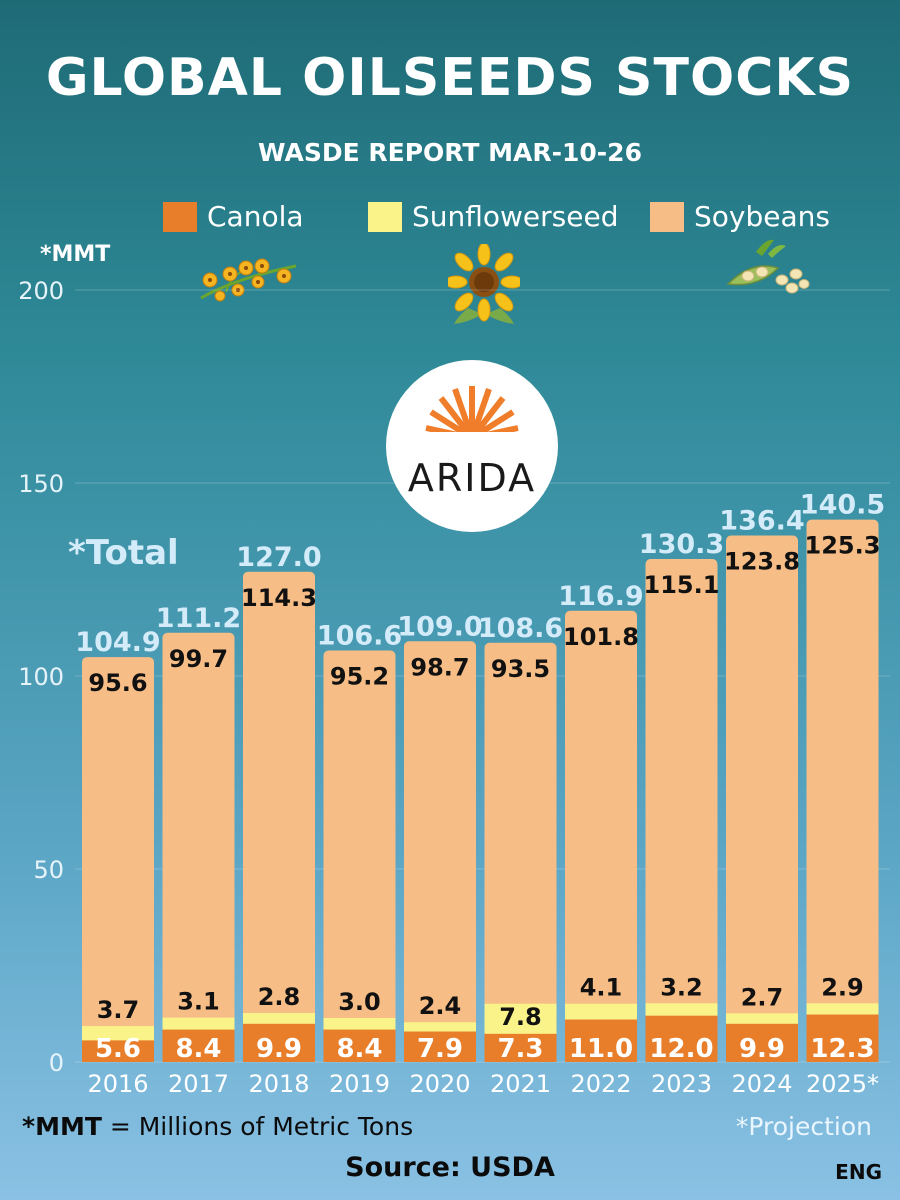  I want to click on data-label-canola: 5.6, so click(118, 1049).